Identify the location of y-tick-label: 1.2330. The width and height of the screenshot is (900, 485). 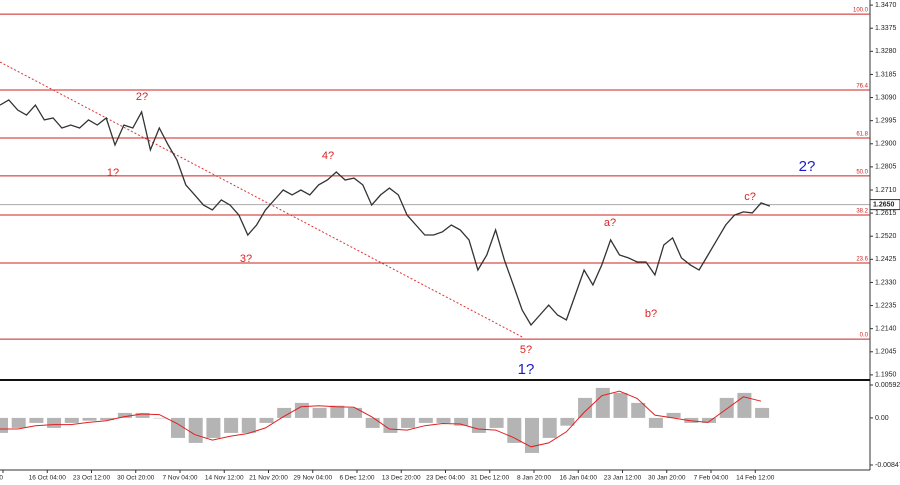
(886, 282).